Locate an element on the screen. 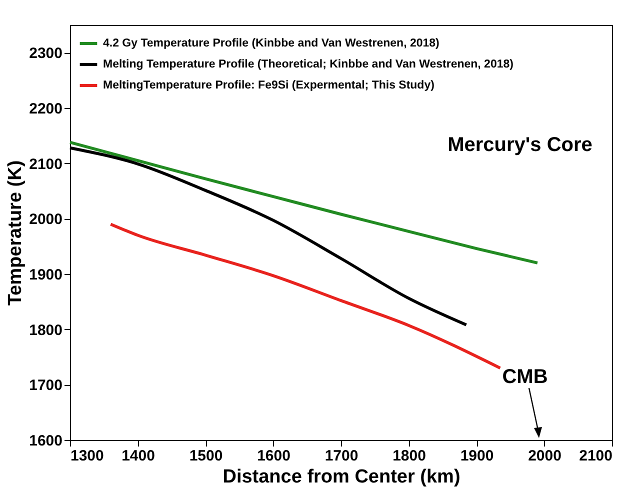 This screenshot has height=497, width=639. x-tick-label: 1400 is located at coordinates (138, 456).